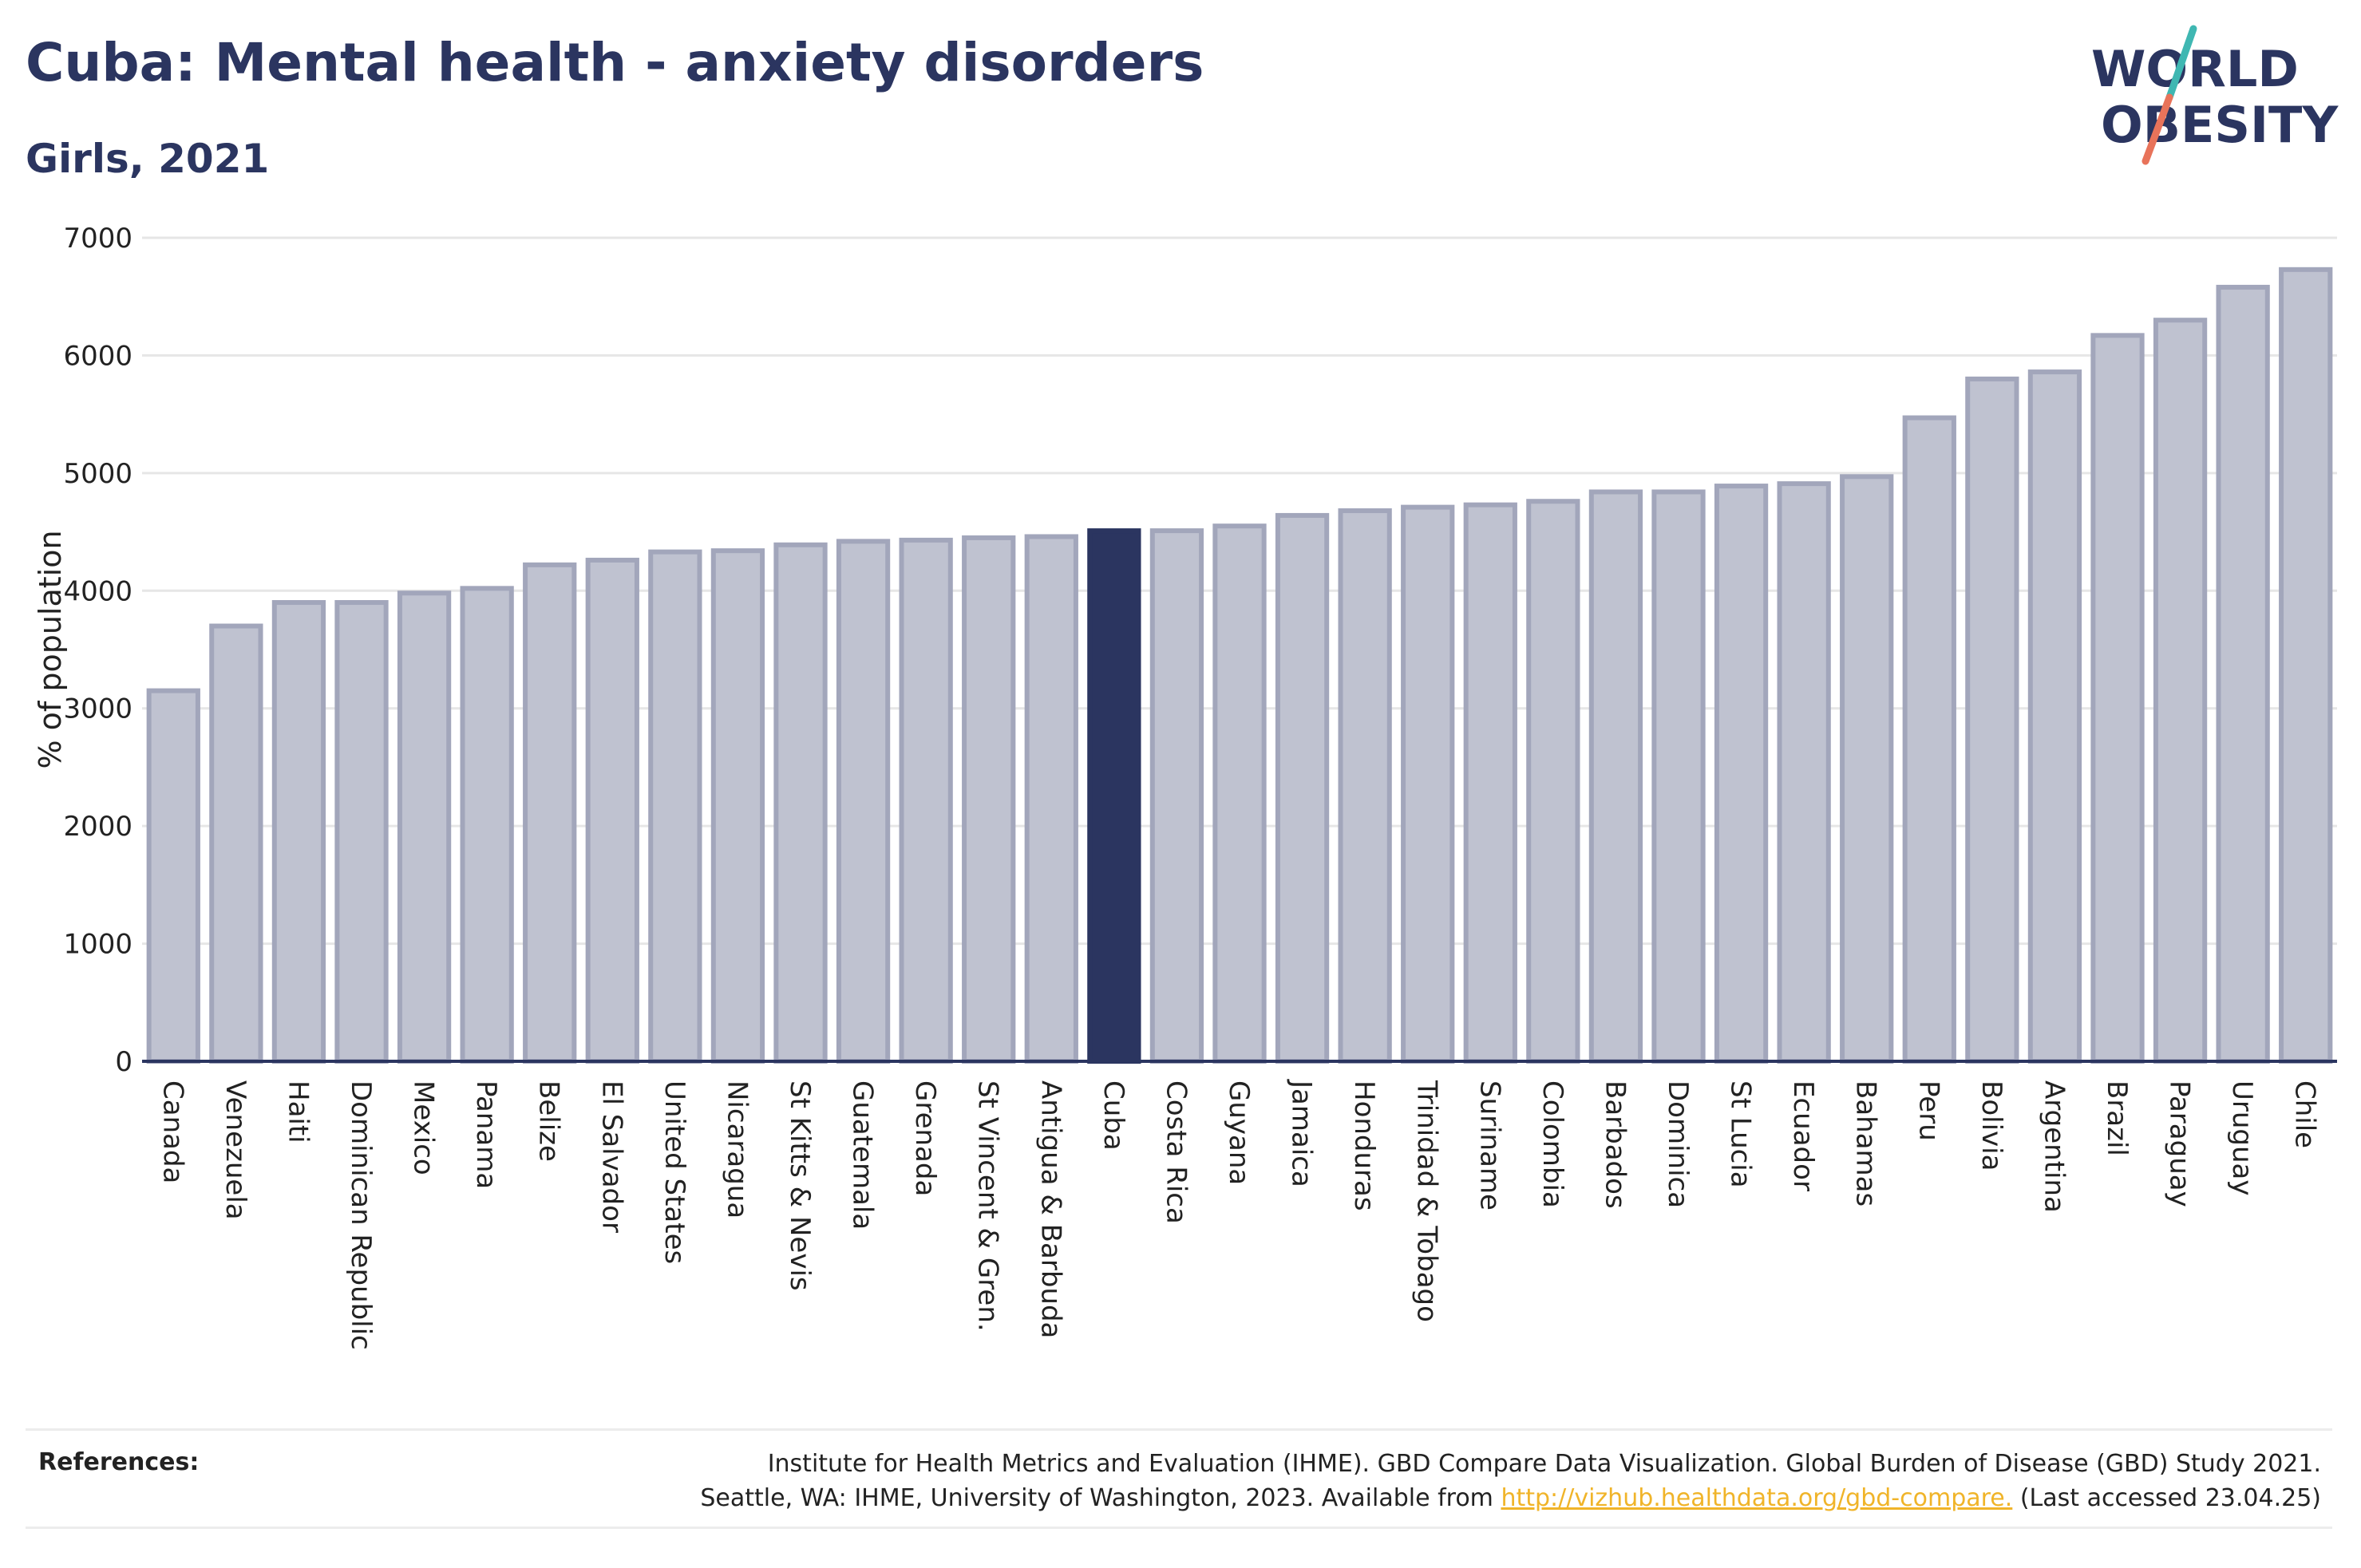 The image size is (2361, 1568). What do you see at coordinates (1992, 720) in the screenshot?
I see `bar-bolivia` at bounding box center [1992, 720].